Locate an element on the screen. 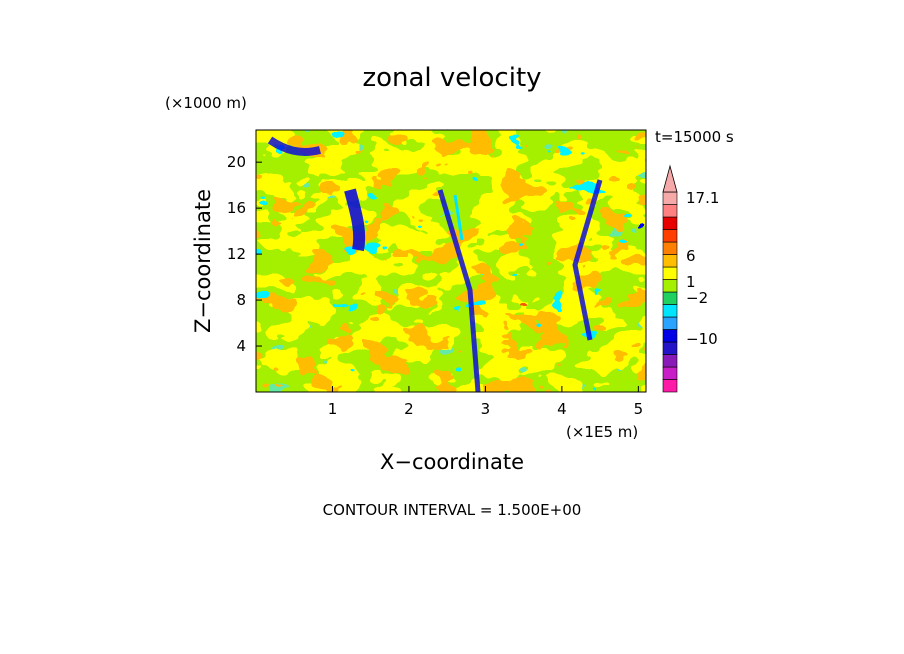 The height and width of the screenshot is (654, 904). x-scale-label: (×1E5 m) is located at coordinates (602, 432).